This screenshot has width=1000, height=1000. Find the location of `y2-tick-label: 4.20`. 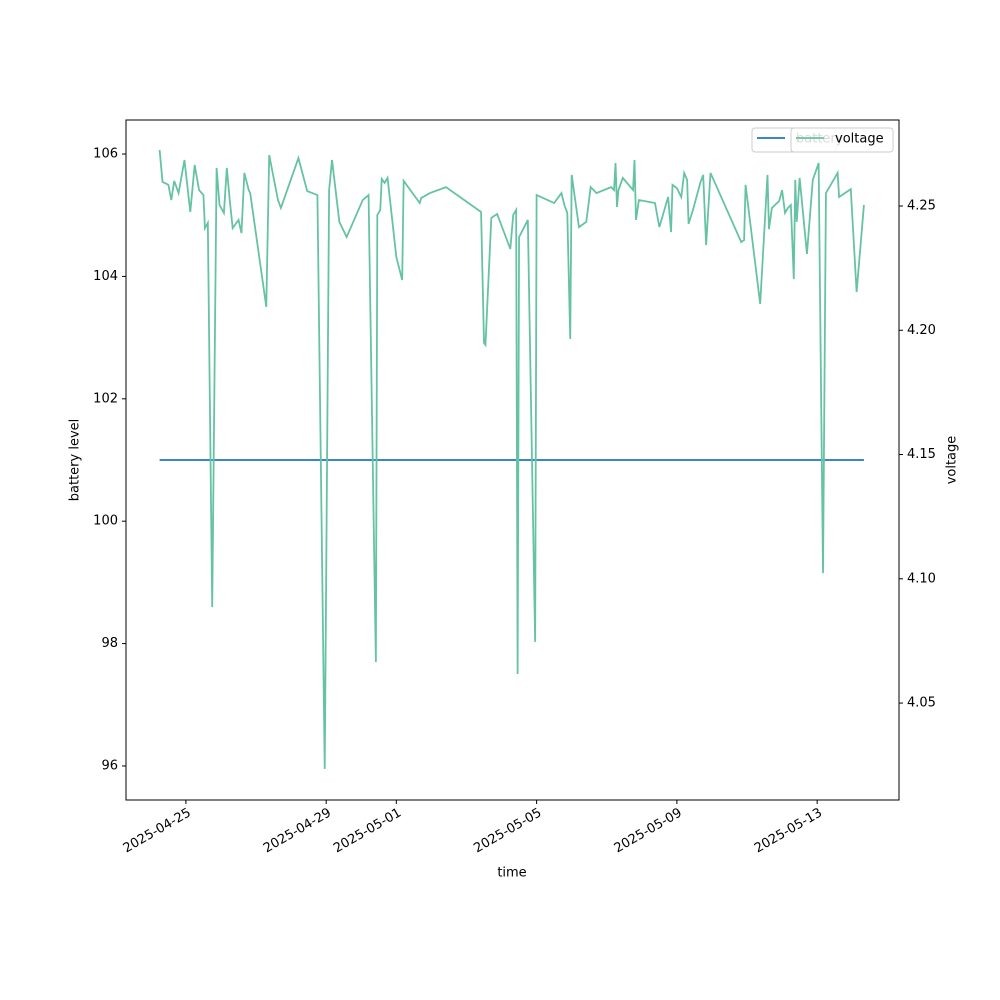

y2-tick-label: 4.20 is located at coordinates (921, 330).